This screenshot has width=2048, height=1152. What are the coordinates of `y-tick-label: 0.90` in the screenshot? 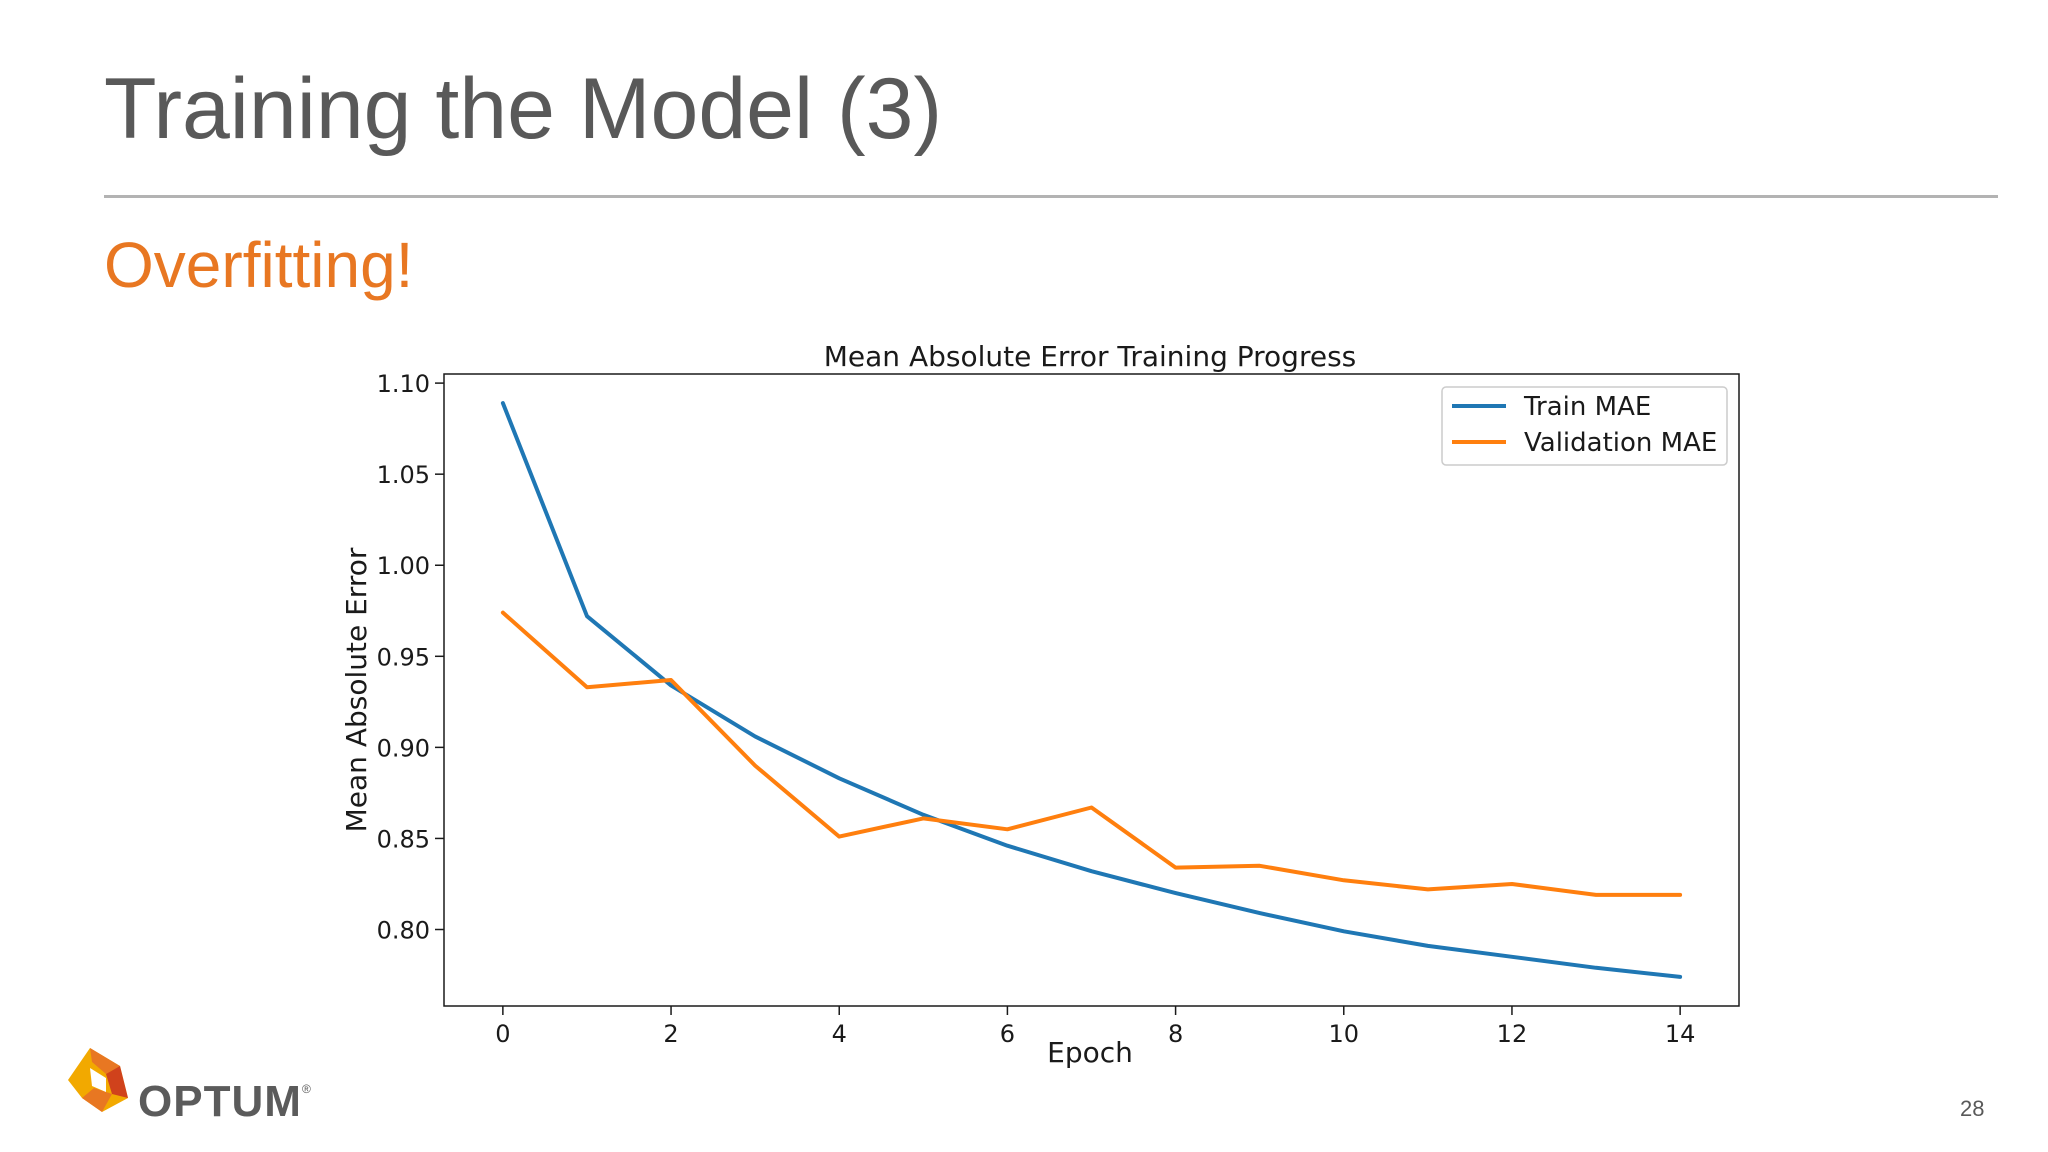 It's located at (403, 748).